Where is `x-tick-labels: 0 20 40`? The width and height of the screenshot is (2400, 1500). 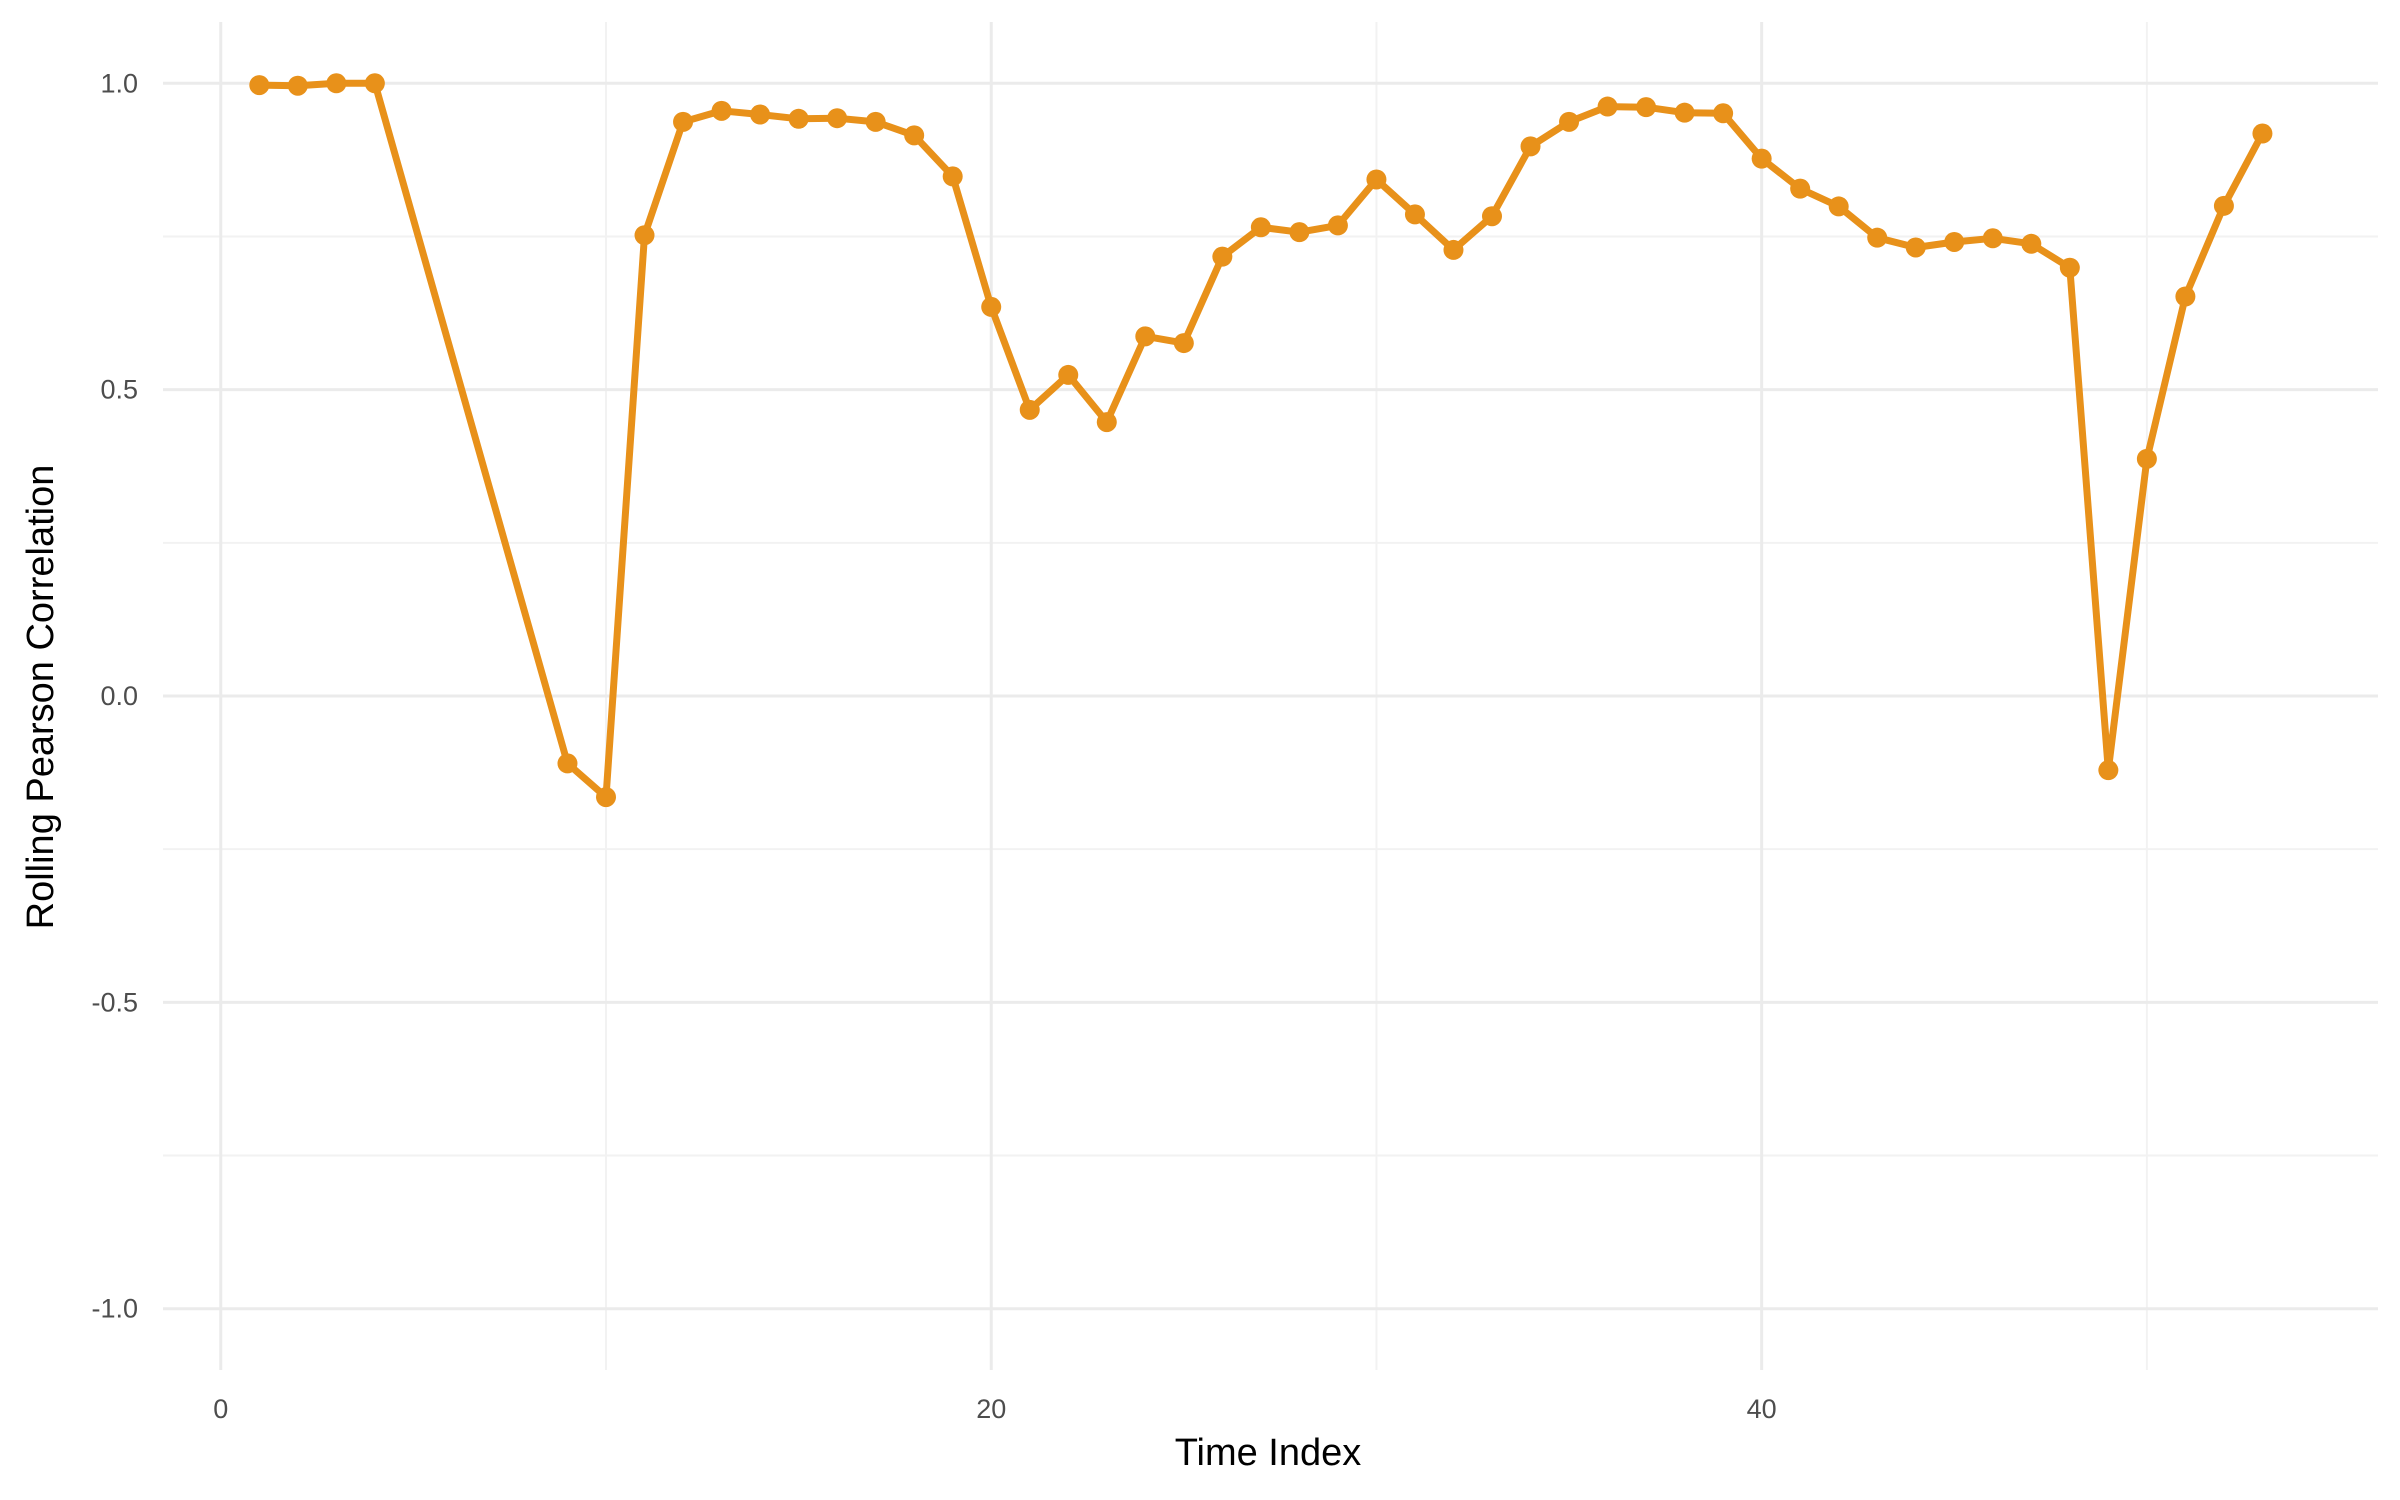 x-tick-labels: 0 20 40 is located at coordinates (994, 1409).